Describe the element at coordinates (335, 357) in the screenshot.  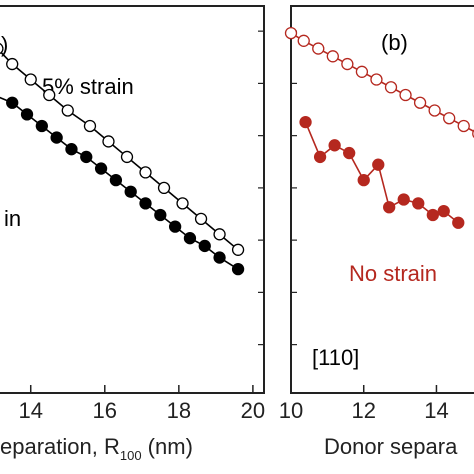
I see `panel-b-direction-label: [110]` at that location.